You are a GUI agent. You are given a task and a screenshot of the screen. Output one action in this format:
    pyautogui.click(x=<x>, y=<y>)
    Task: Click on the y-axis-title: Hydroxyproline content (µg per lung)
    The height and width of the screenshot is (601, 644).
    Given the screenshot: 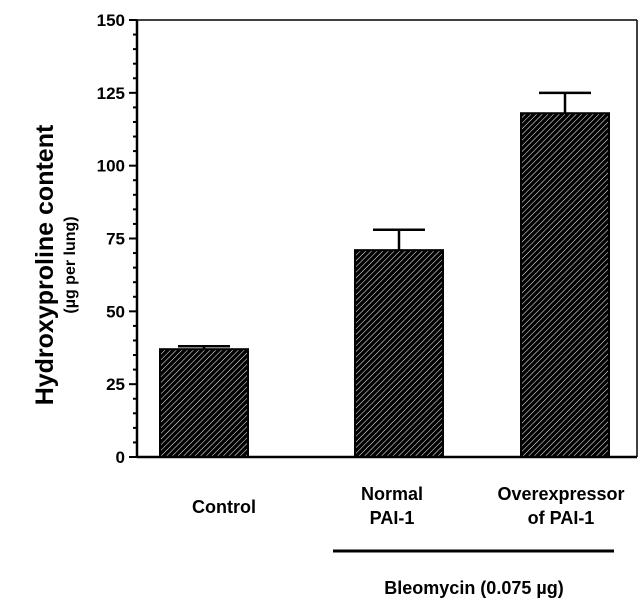 What is the action you would take?
    pyautogui.click(x=55, y=264)
    